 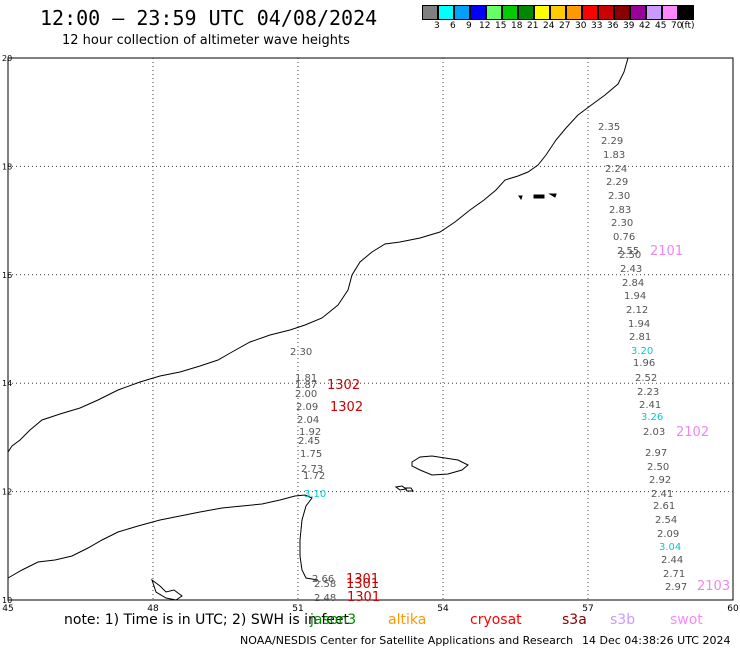 I want to click on wave-height-value: 2.55, so click(x=628, y=251).